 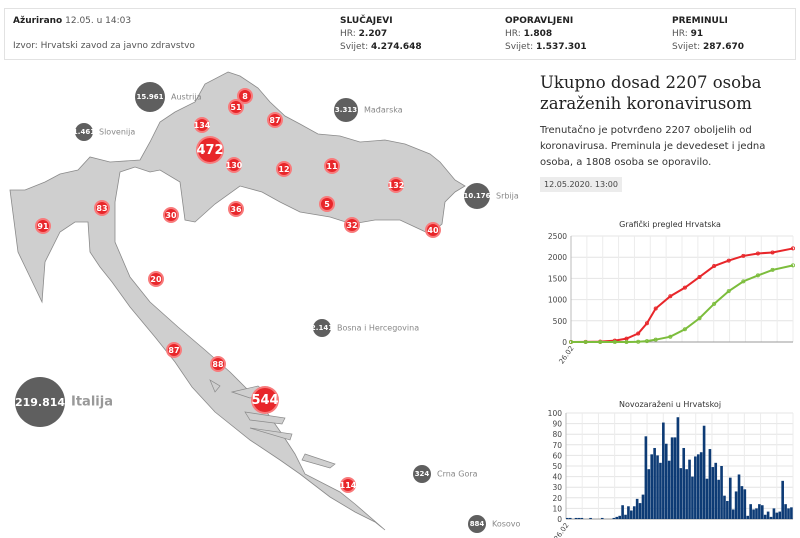 I want to click on county-case-bubble: 40, so click(x=433, y=230).